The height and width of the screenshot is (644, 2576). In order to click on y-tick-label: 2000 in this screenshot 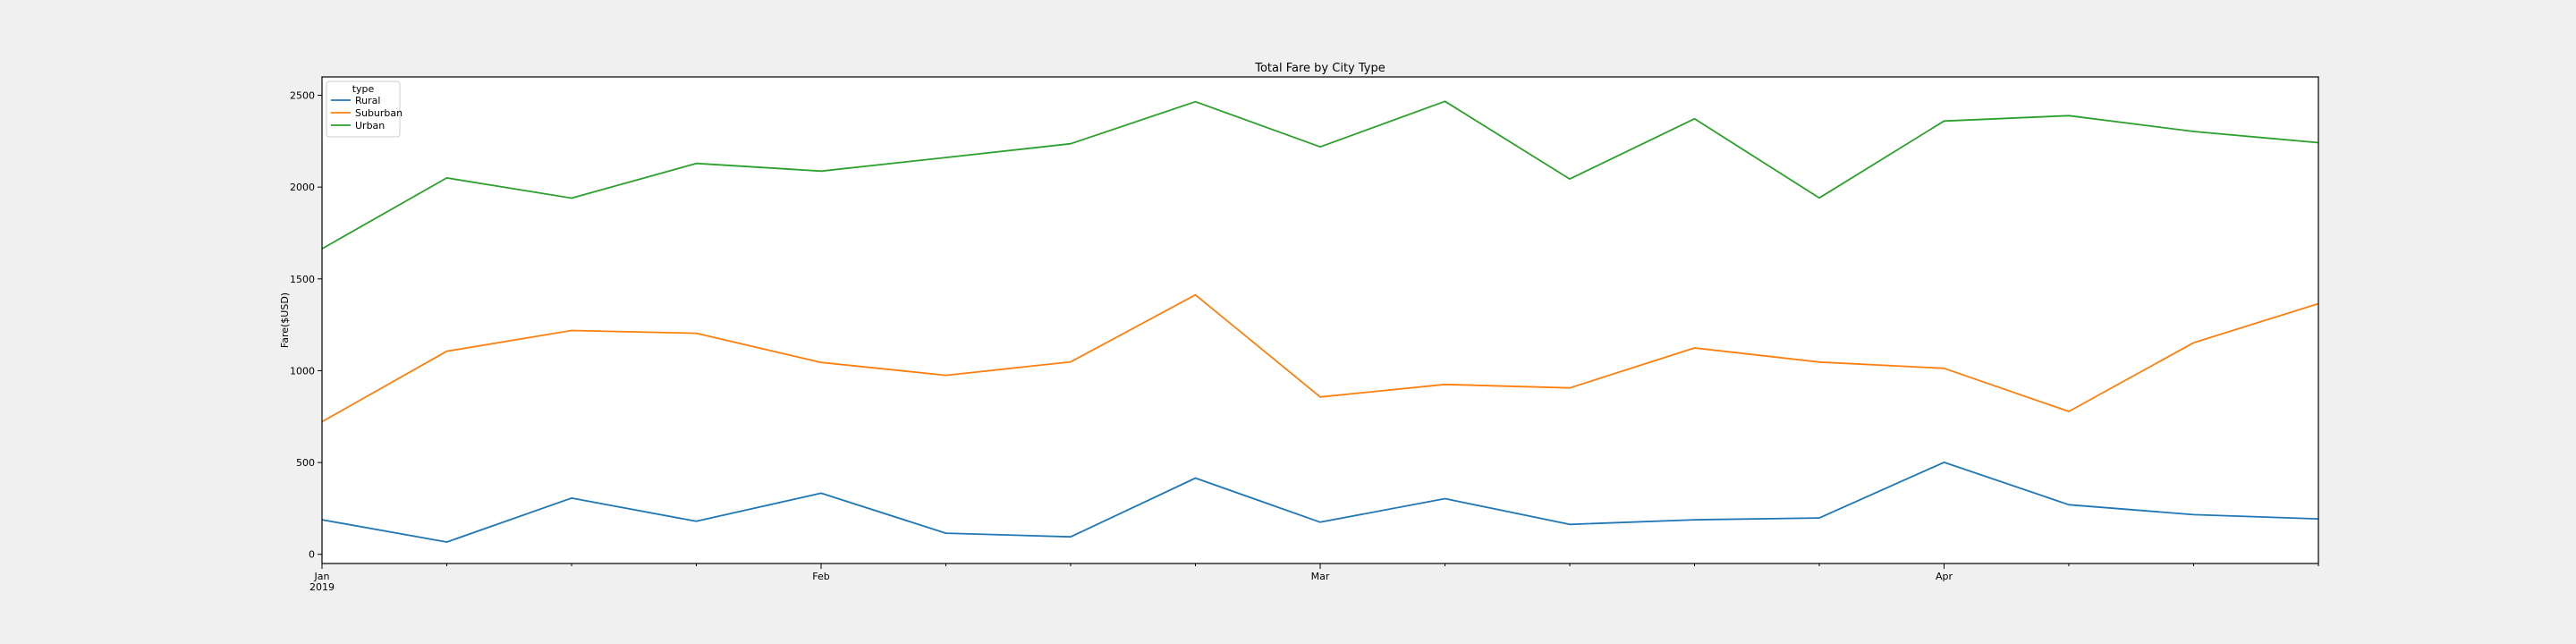, I will do `click(302, 187)`.